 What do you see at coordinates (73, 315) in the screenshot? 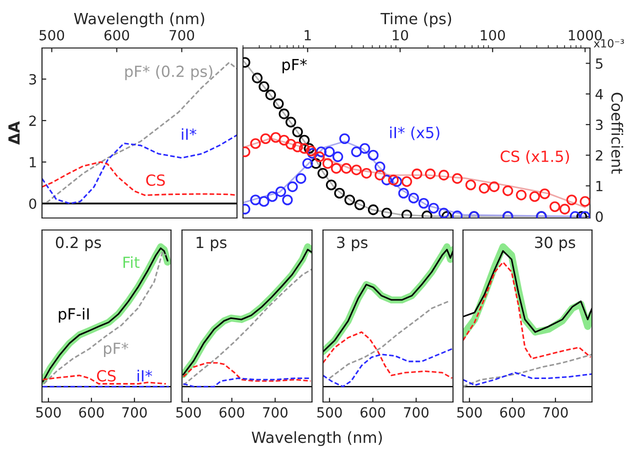
I see `series-label: pF-iI` at bounding box center [73, 315].